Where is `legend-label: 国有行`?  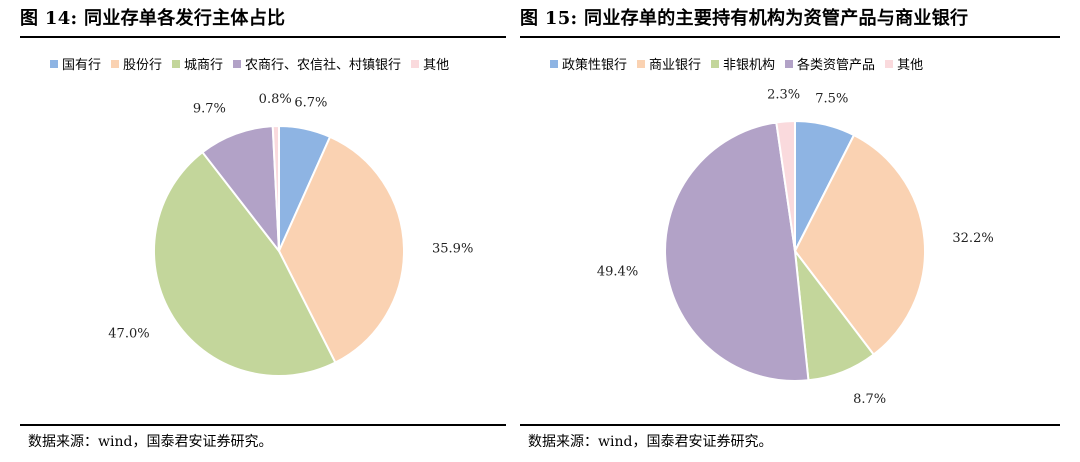
legend-label: 国有行 is located at coordinates (82, 65).